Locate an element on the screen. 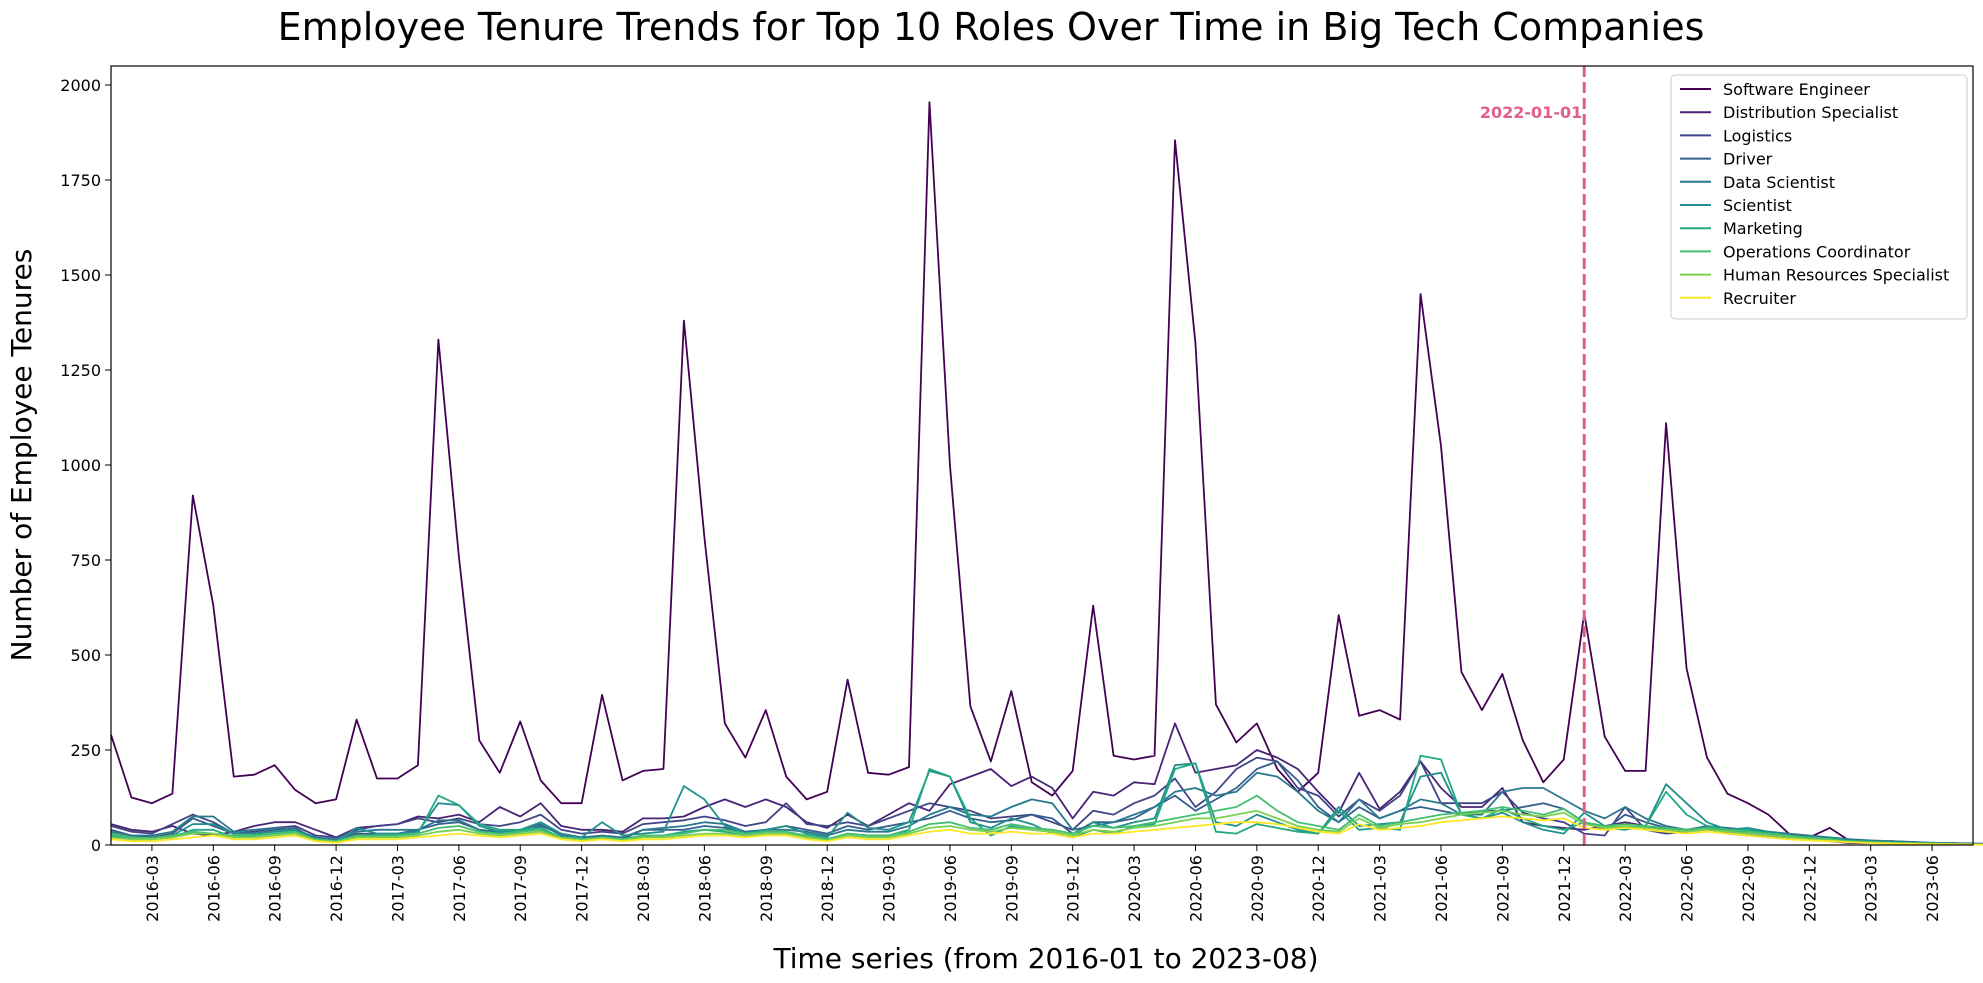 This screenshot has width=1983, height=983. x-tick-label: 2020-03 is located at coordinates (1134, 888).